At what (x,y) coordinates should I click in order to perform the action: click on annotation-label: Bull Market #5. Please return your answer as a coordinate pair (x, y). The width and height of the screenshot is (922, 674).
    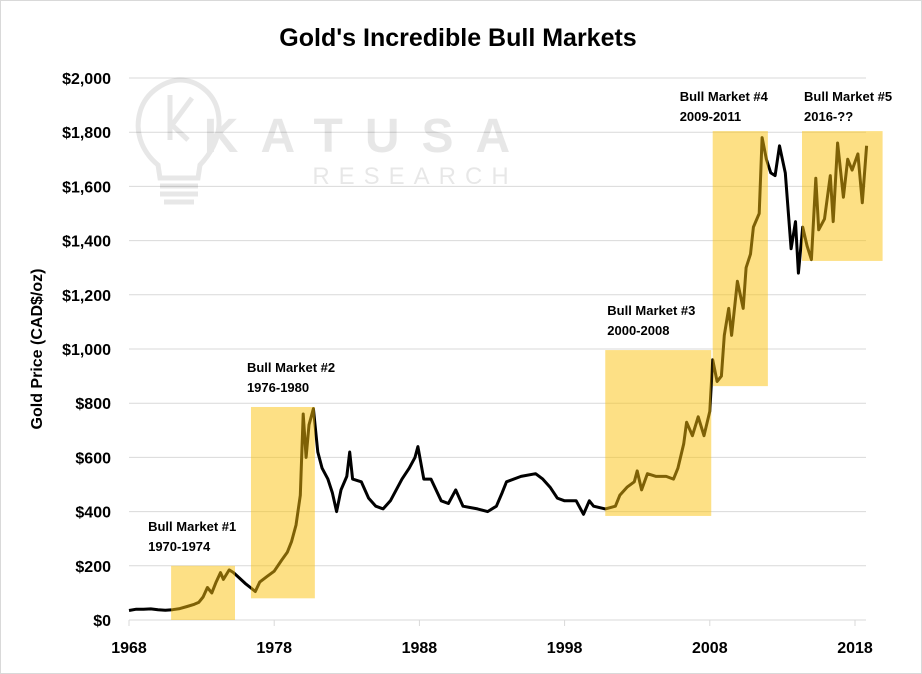
    Looking at the image, I should click on (848, 96).